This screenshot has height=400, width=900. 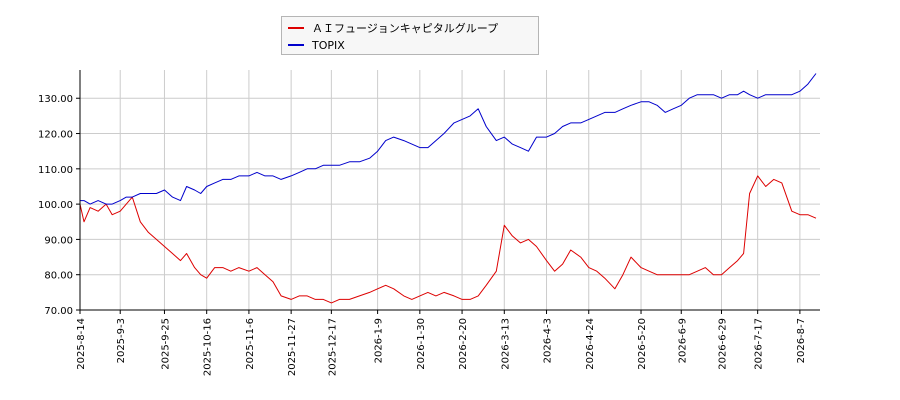 I want to click on x-tick-label: 2025-9-25, so click(x=165, y=344).